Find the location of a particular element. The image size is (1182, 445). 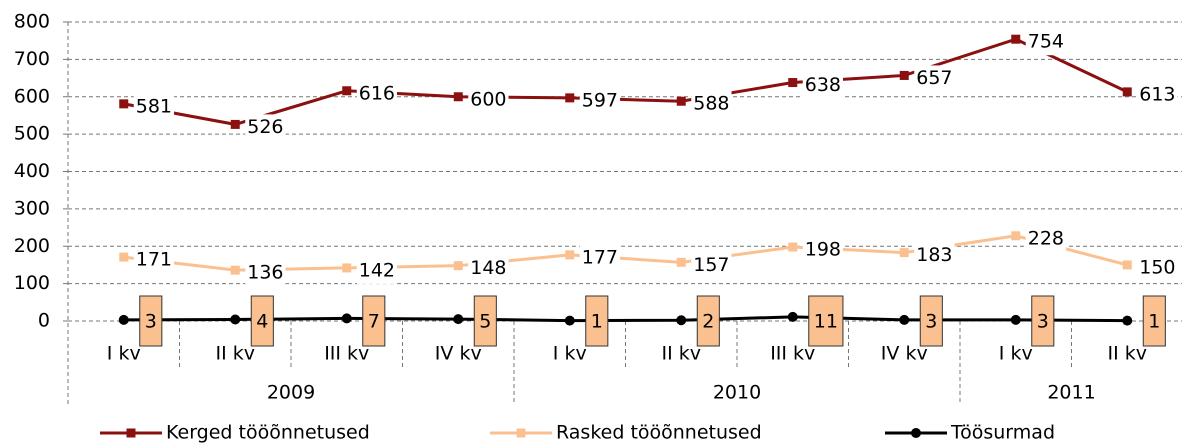

data-label: 177 is located at coordinates (600, 257).